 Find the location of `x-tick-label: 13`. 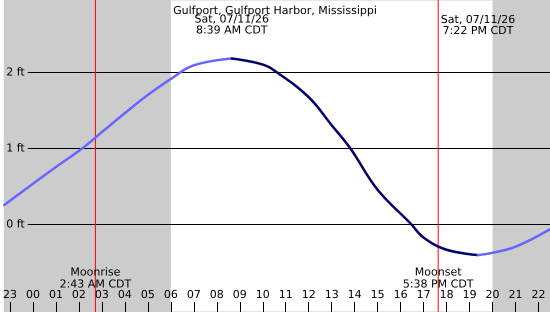

x-tick-label: 13 is located at coordinates (331, 294).